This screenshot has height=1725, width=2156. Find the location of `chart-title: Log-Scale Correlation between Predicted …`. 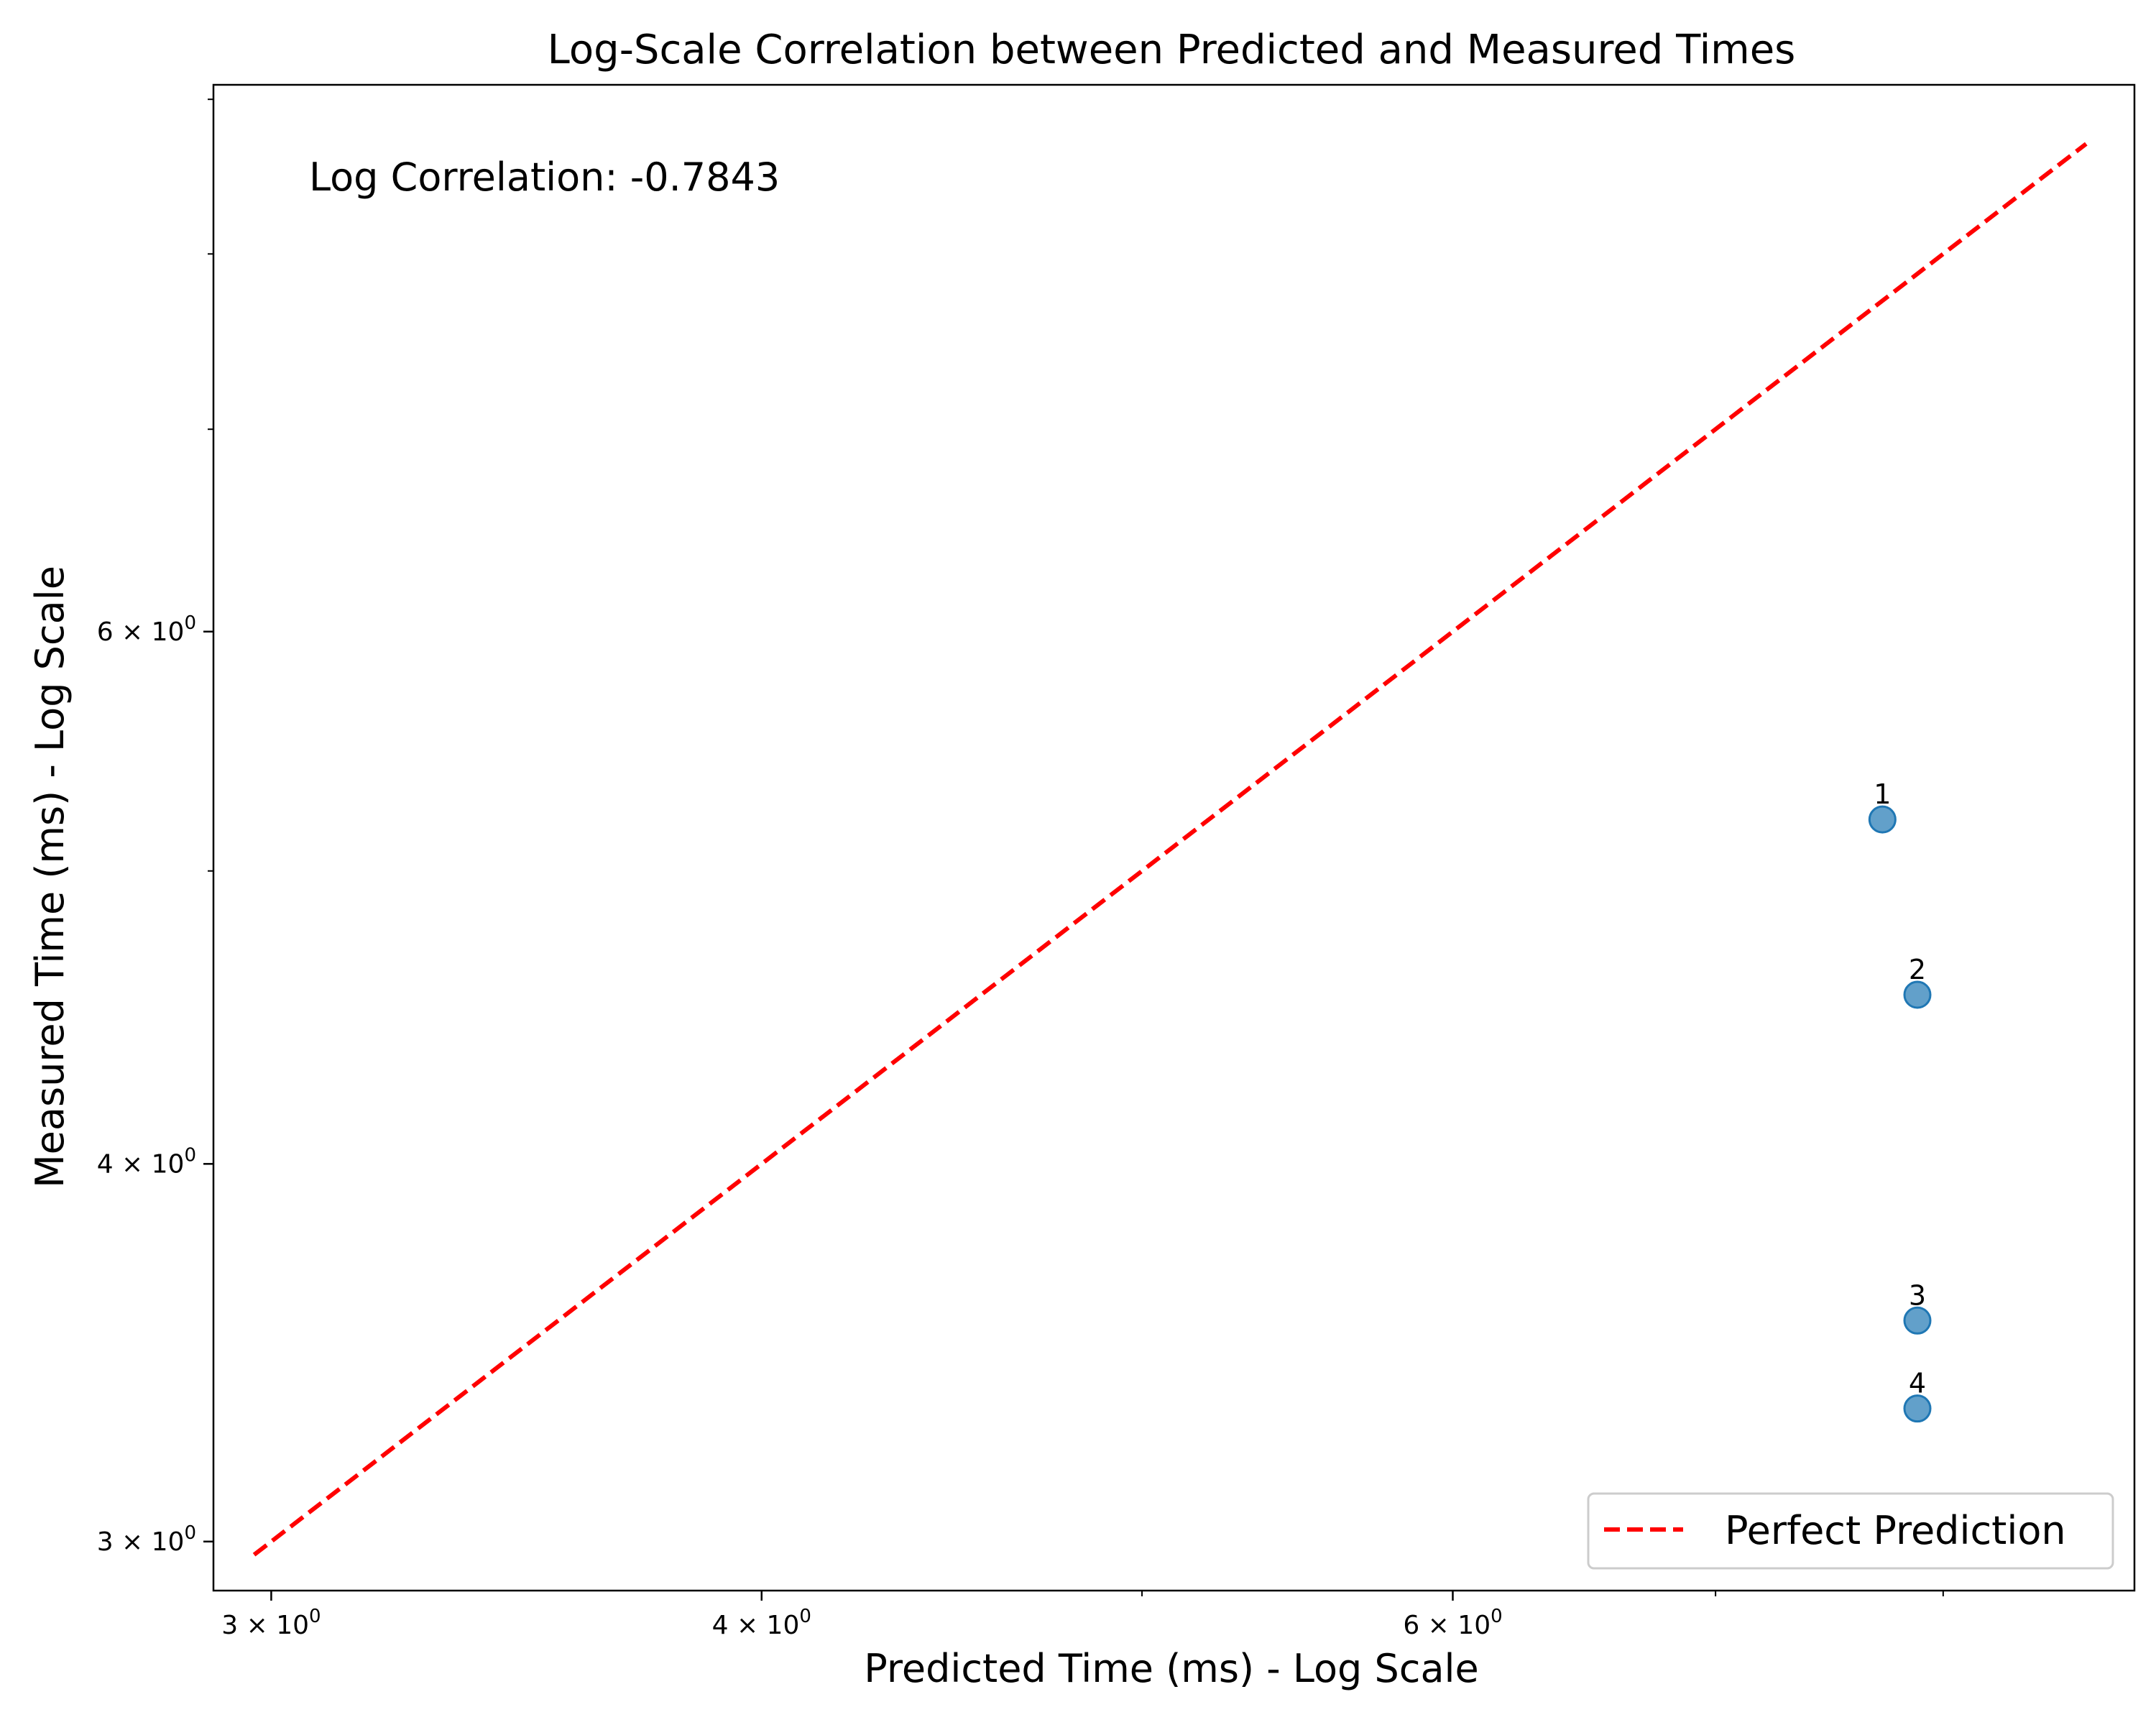

chart-title: Log-Scale Correlation between Predicted … is located at coordinates (1172, 50).